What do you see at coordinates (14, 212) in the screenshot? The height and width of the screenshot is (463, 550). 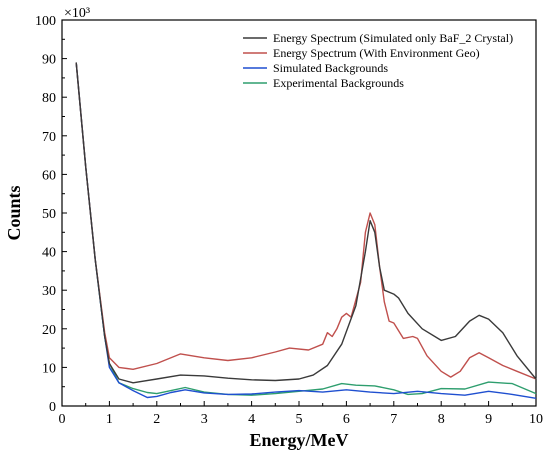 I see `y-axis-title: Counts` at bounding box center [14, 212].